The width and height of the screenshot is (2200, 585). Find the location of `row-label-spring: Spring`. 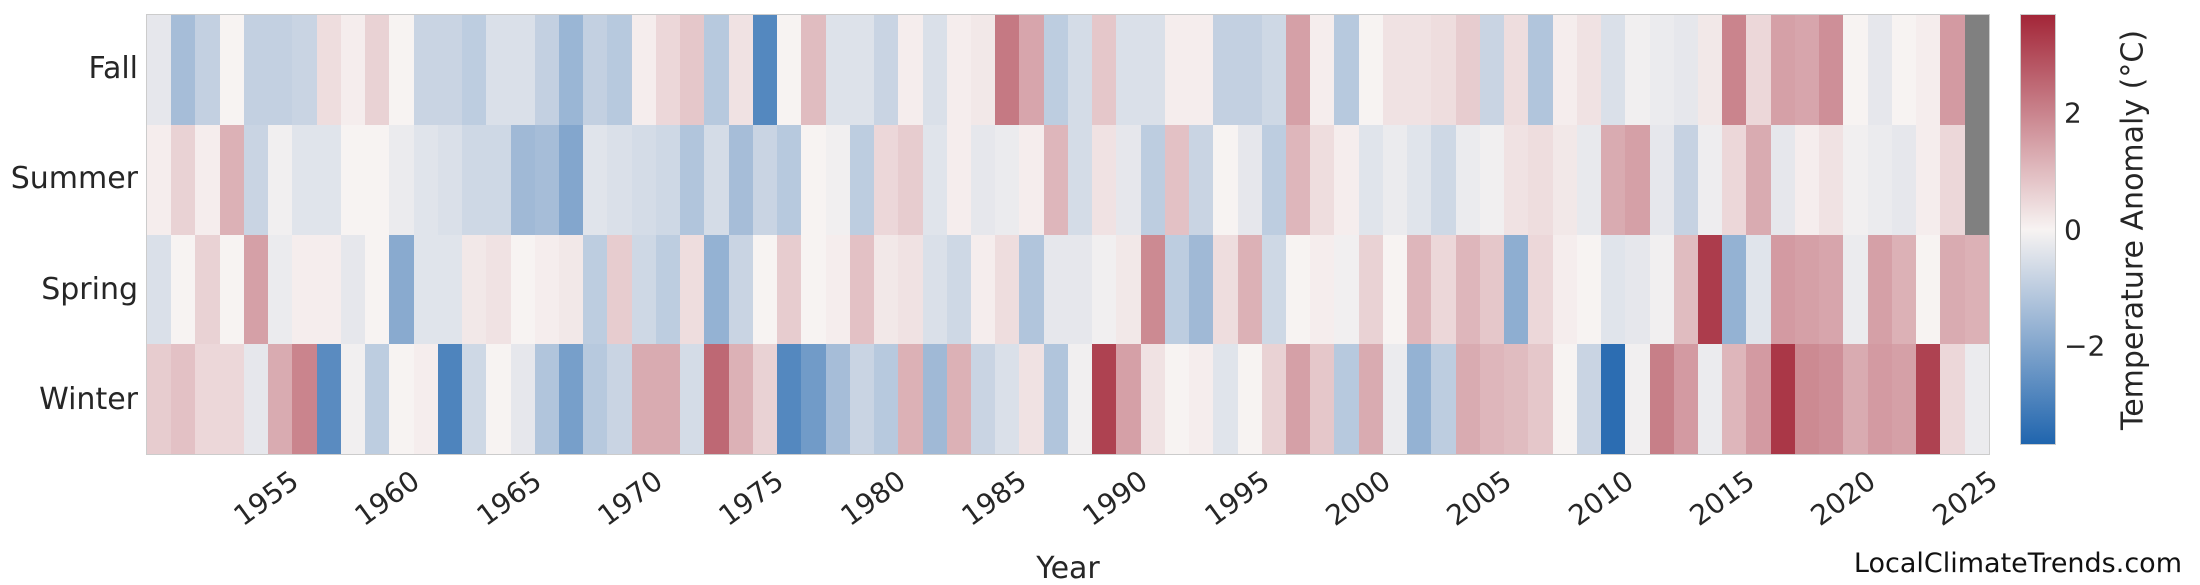

row-label-spring: Spring is located at coordinates (89, 289).